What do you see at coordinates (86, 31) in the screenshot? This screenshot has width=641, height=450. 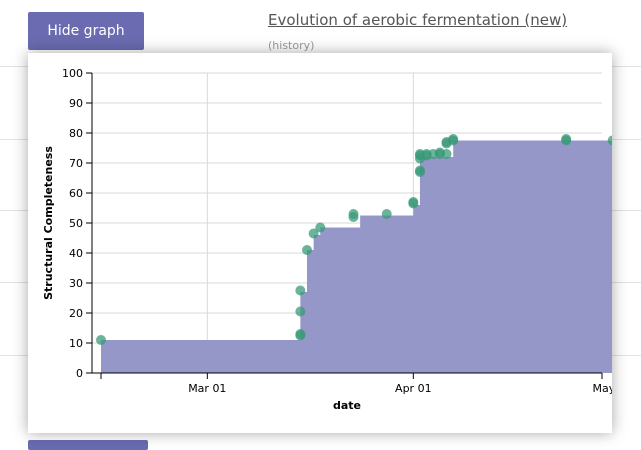 I see `hide-graph-button: Hide graph` at bounding box center [86, 31].